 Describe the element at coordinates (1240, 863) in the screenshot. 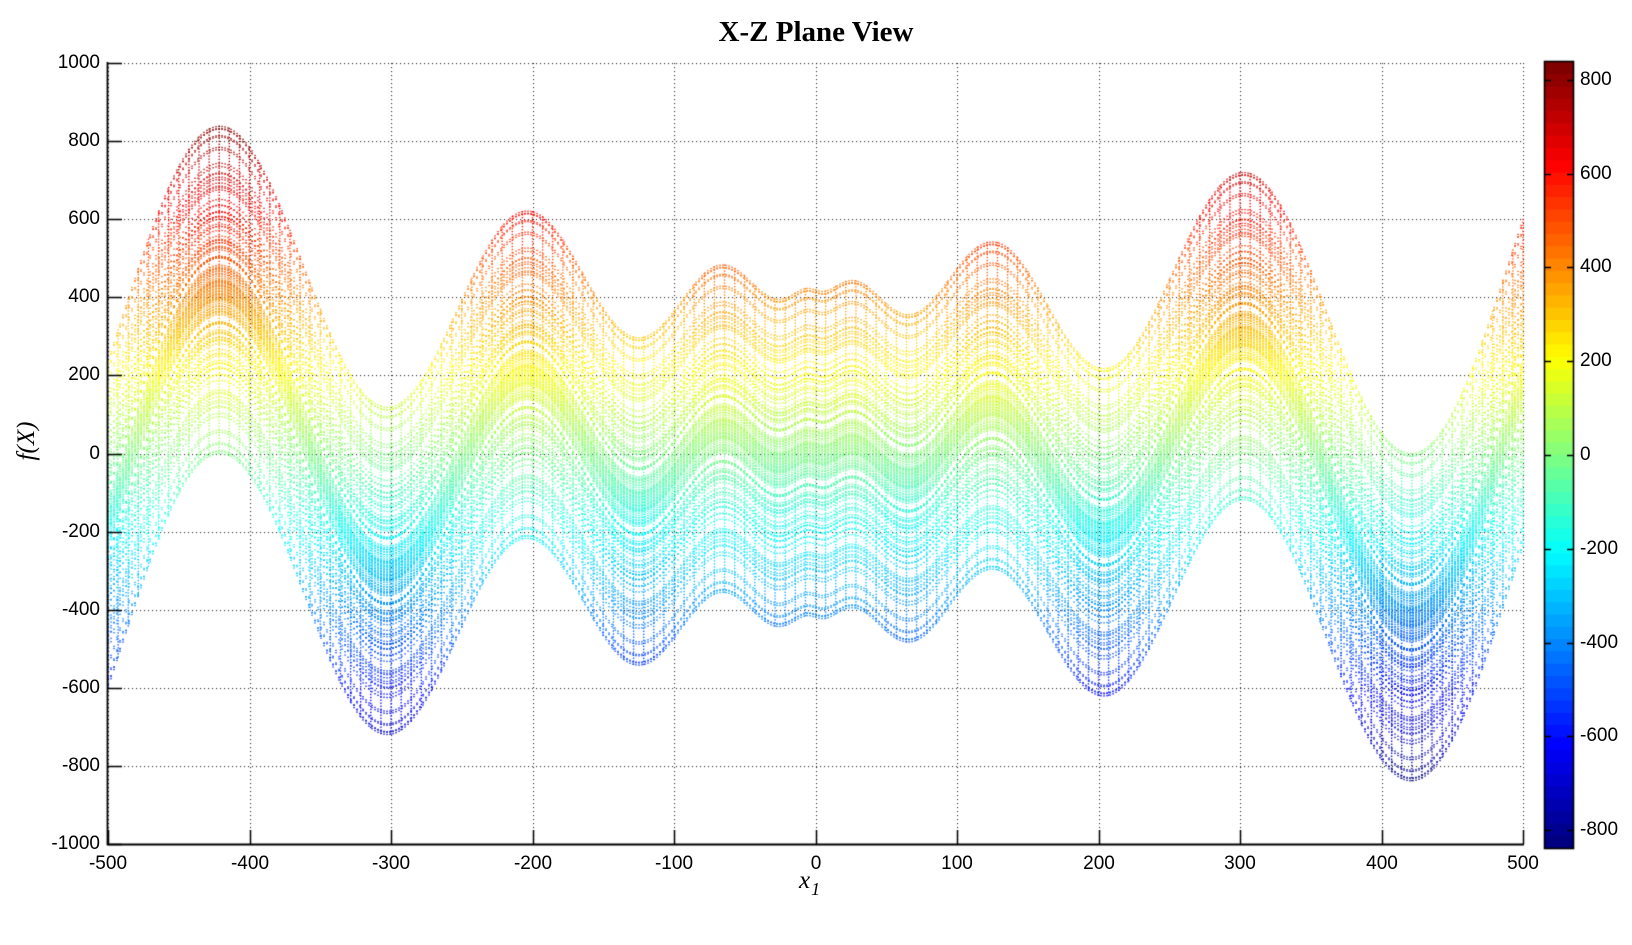

I see `x-tick-label: 300` at that location.